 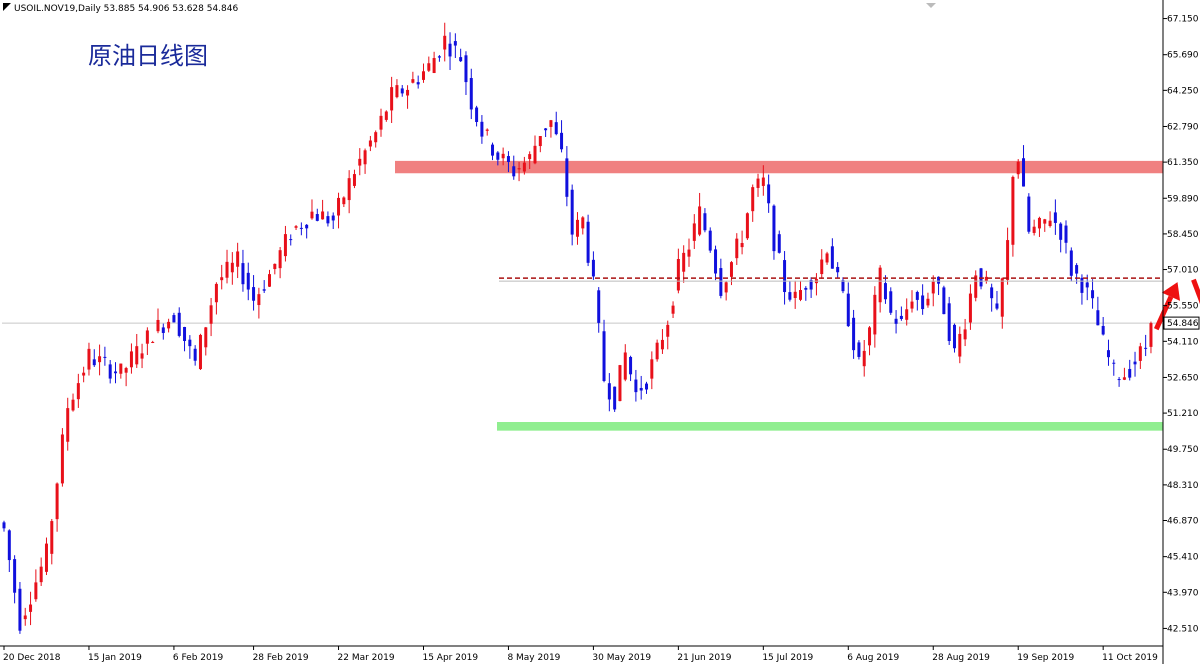 I want to click on forecast-arrow-up-head, so click(x=1171, y=291).